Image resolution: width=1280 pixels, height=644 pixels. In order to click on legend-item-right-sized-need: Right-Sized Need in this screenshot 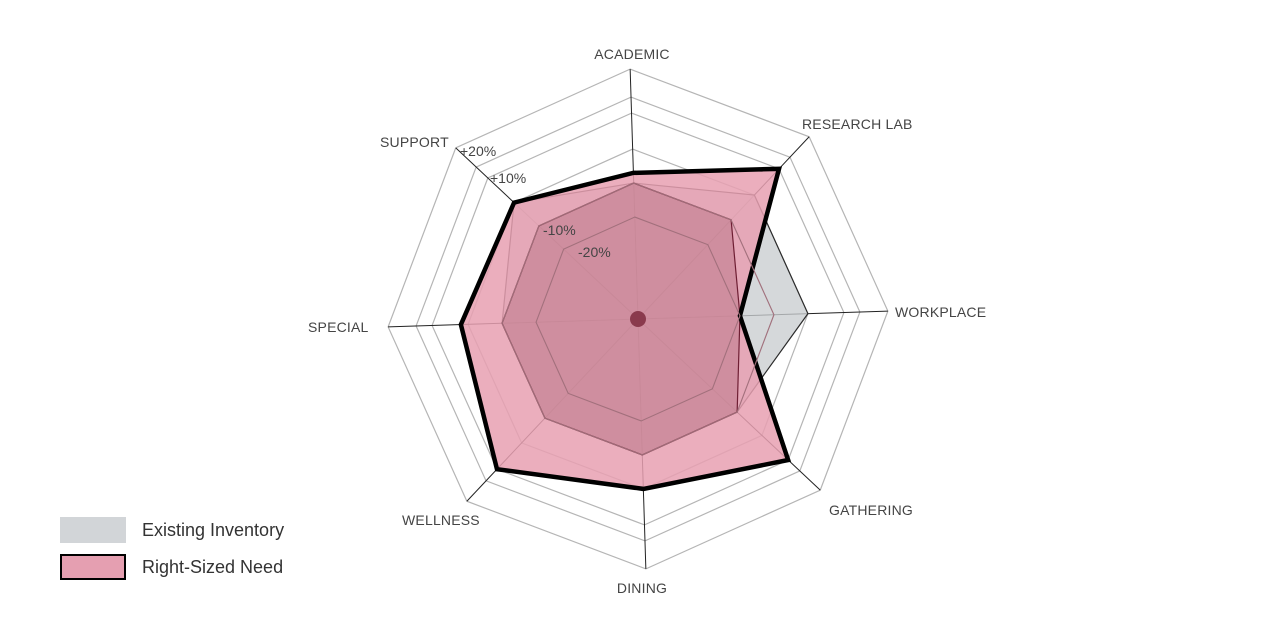, I will do `click(172, 567)`.